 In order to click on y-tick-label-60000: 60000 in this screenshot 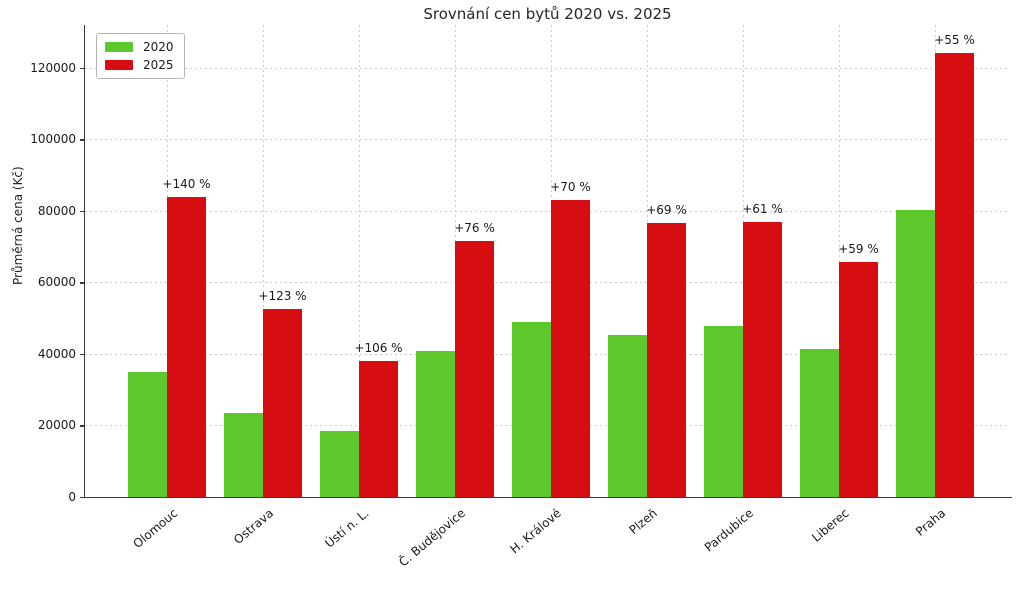, I will do `click(56, 282)`.